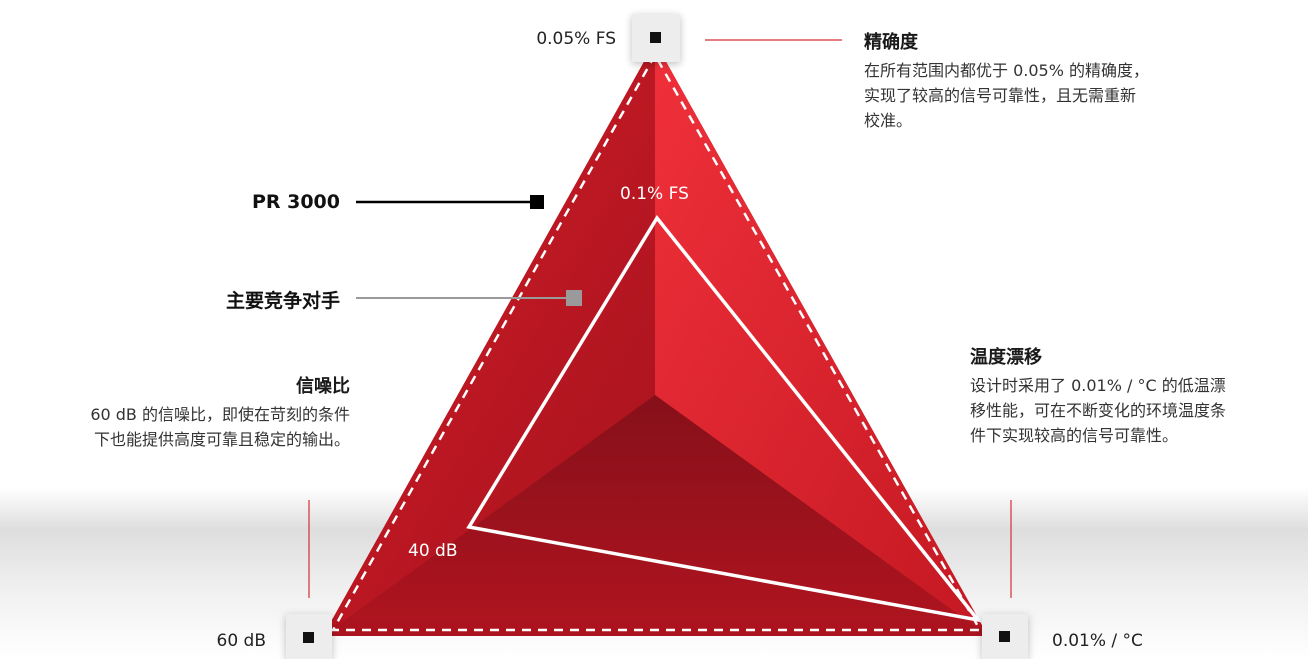  I want to click on callout-drift-line: 件下实现较高的信号可靠性。, so click(1074, 435).